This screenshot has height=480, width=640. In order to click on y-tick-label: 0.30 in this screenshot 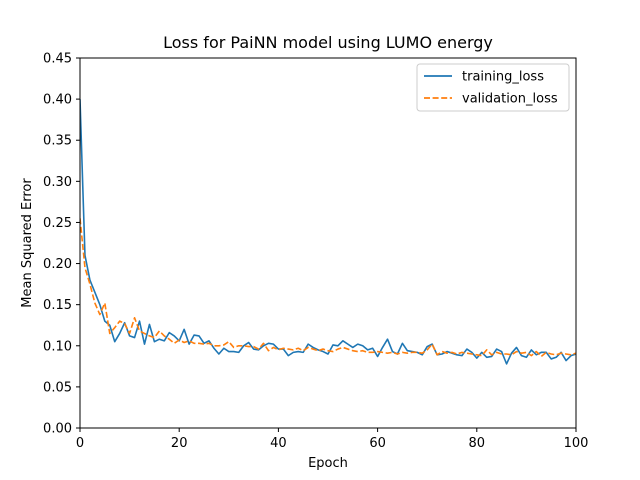, I will do `click(57, 182)`.